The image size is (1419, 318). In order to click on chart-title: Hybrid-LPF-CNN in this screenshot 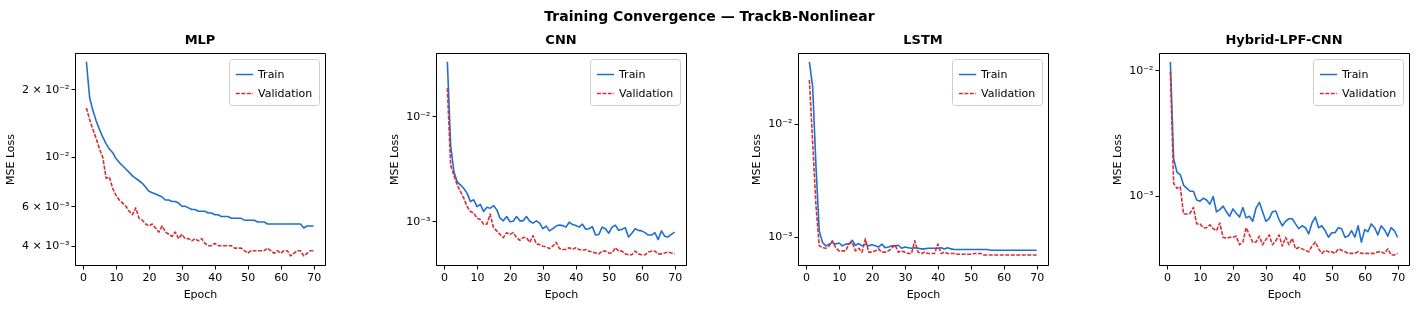, I will do `click(1284, 39)`.